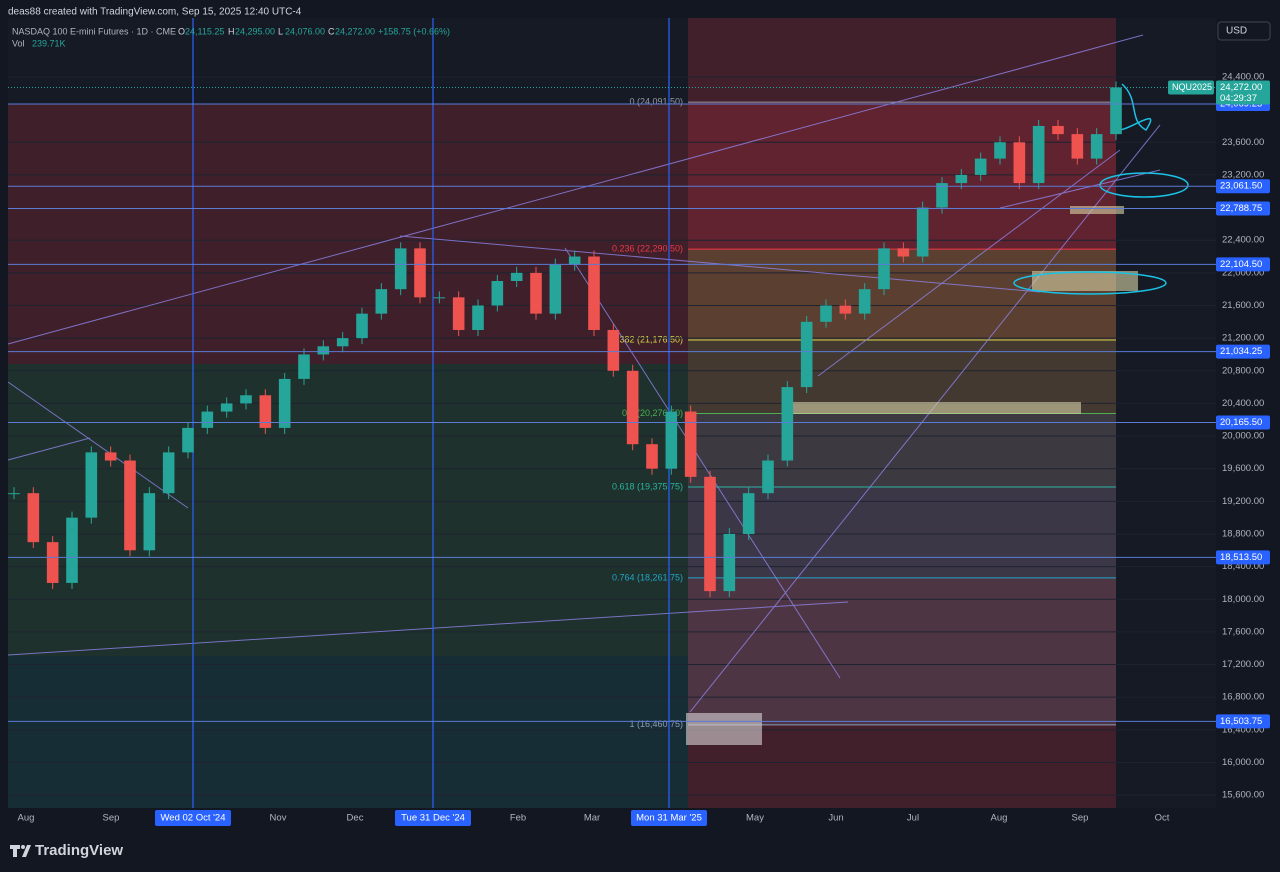  I want to click on last-price: 24,272.00, so click(1241, 87).